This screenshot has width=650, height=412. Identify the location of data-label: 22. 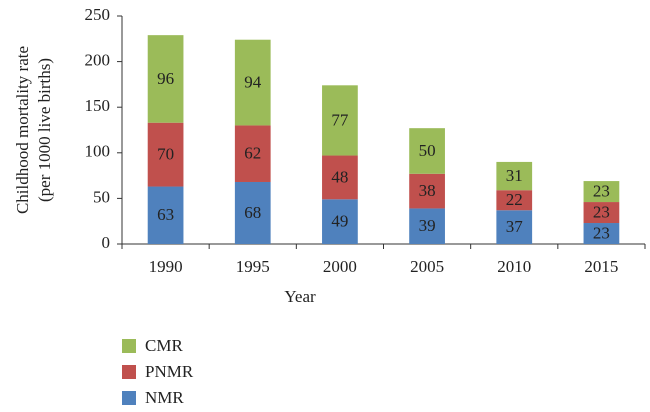
(514, 199).